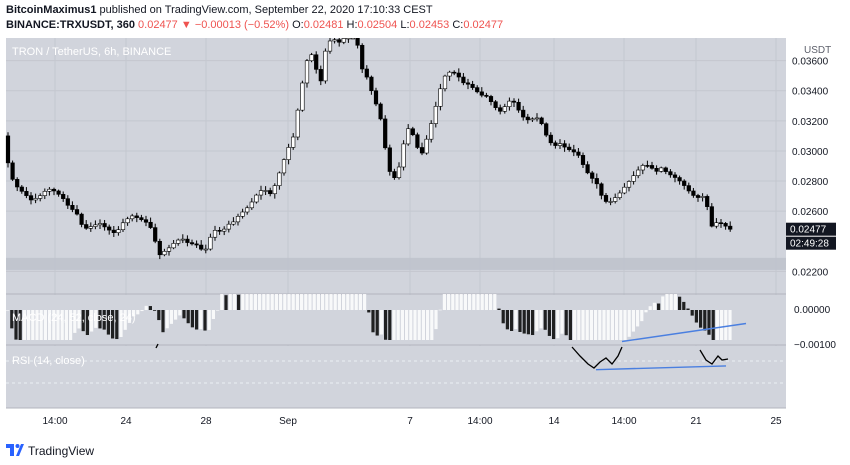 This screenshot has width=850, height=465. Describe the element at coordinates (554, 421) in the screenshot. I see `time-tick-label: 14` at that location.